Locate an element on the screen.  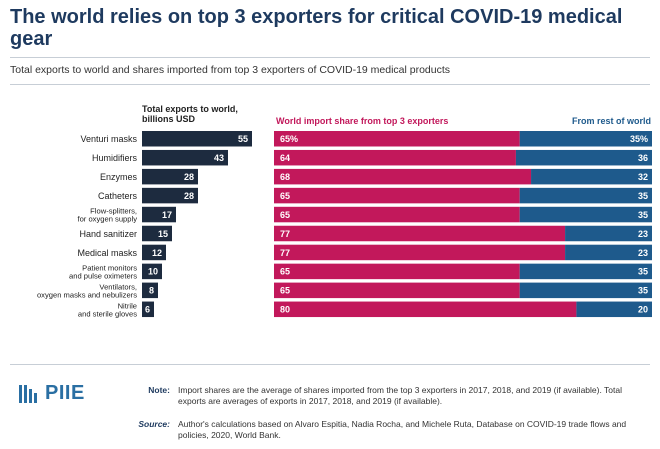
piie-logo-icon is located at coordinates (28, 393).